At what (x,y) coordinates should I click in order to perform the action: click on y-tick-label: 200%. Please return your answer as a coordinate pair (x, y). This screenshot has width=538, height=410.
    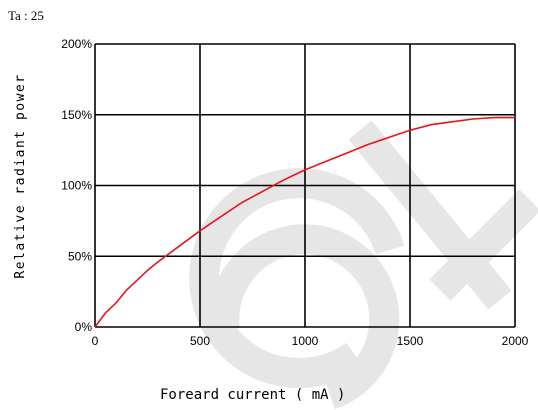
    Looking at the image, I should click on (76, 44).